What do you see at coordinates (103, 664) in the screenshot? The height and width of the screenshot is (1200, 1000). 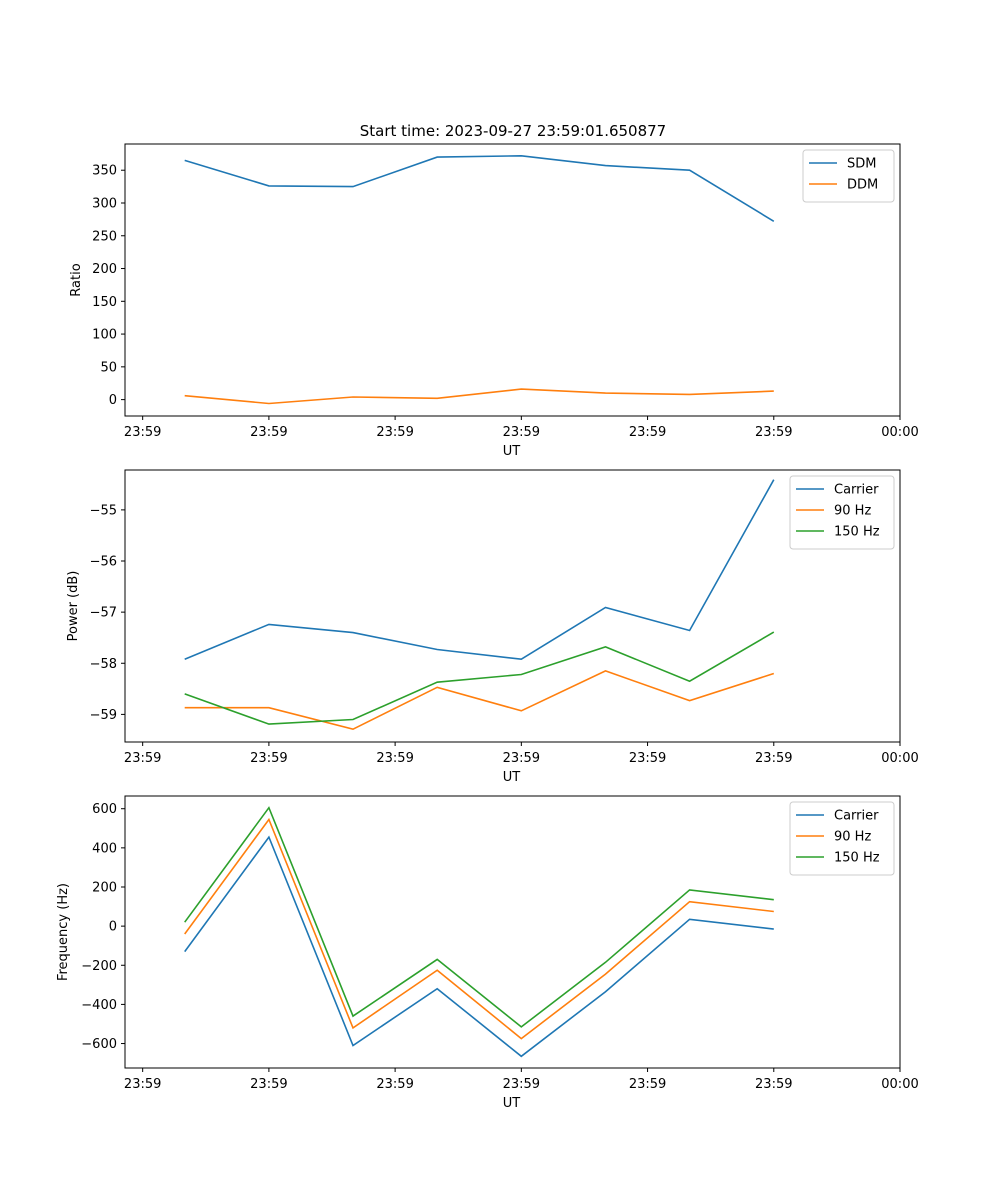 I see `y-tick-label: −58` at bounding box center [103, 664].